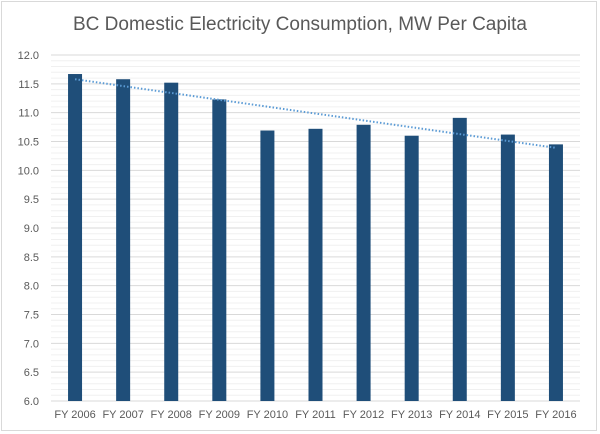 The width and height of the screenshot is (600, 434). Describe the element at coordinates (31, 344) in the screenshot. I see `y-tick-label: 7.0` at that location.